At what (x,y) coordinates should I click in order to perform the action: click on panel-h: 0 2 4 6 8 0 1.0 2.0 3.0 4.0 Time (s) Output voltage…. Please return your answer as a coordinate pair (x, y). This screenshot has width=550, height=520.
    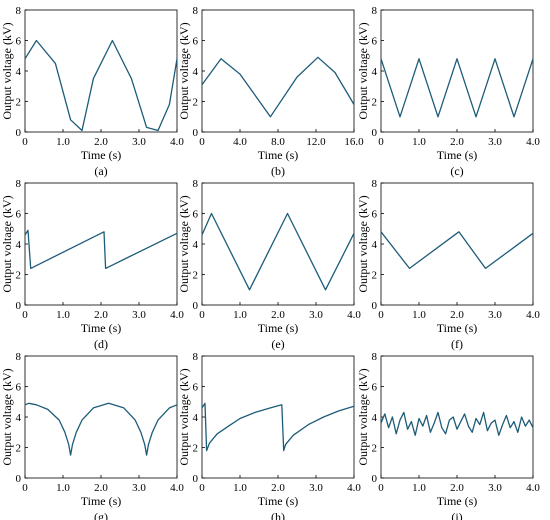
    Looking at the image, I should click on (269, 435).